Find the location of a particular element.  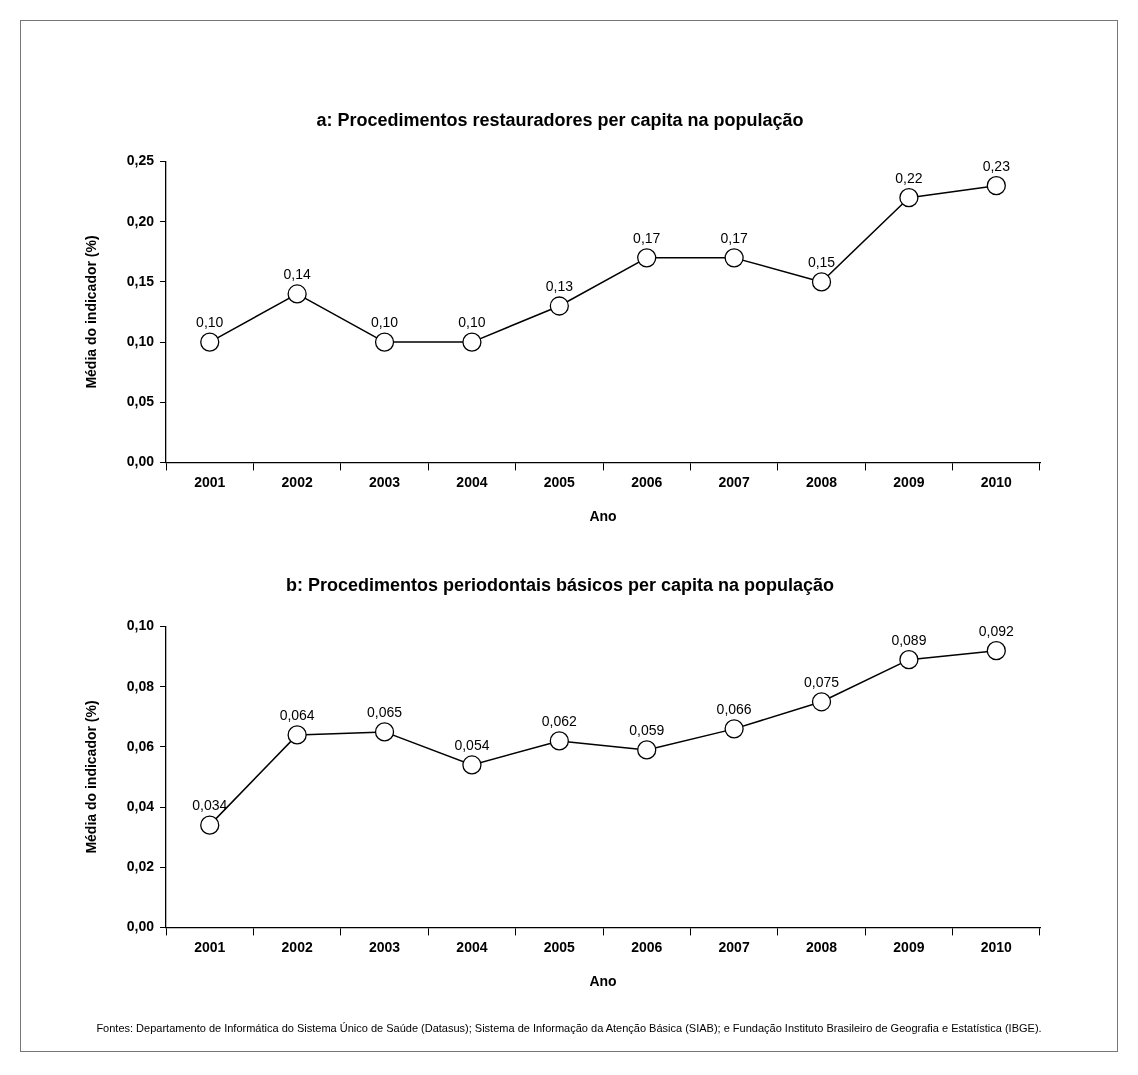

data-label: 0,092 is located at coordinates (996, 630).